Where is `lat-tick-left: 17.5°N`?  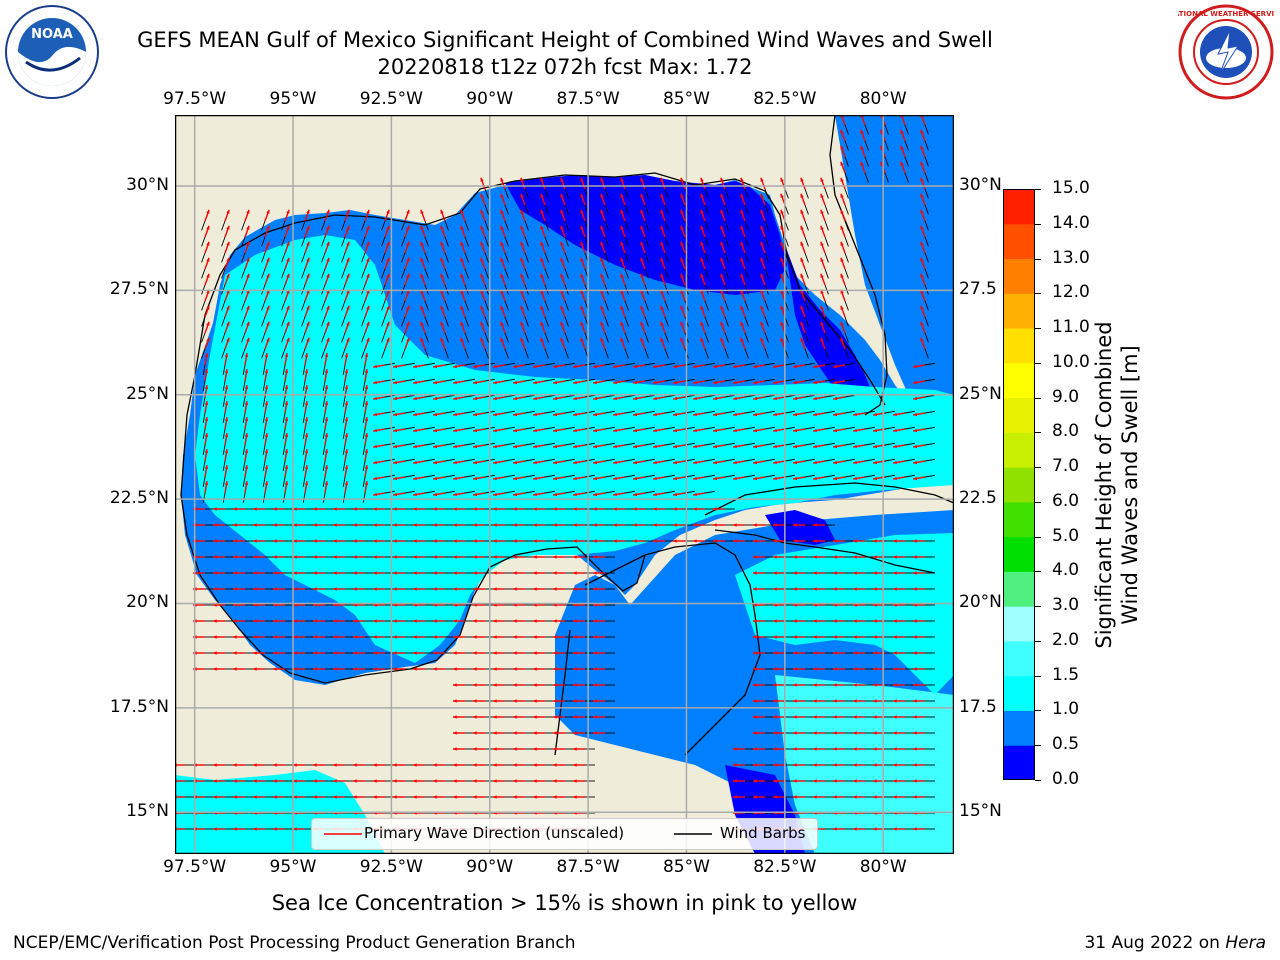
lat-tick-left: 17.5°N is located at coordinates (139, 706).